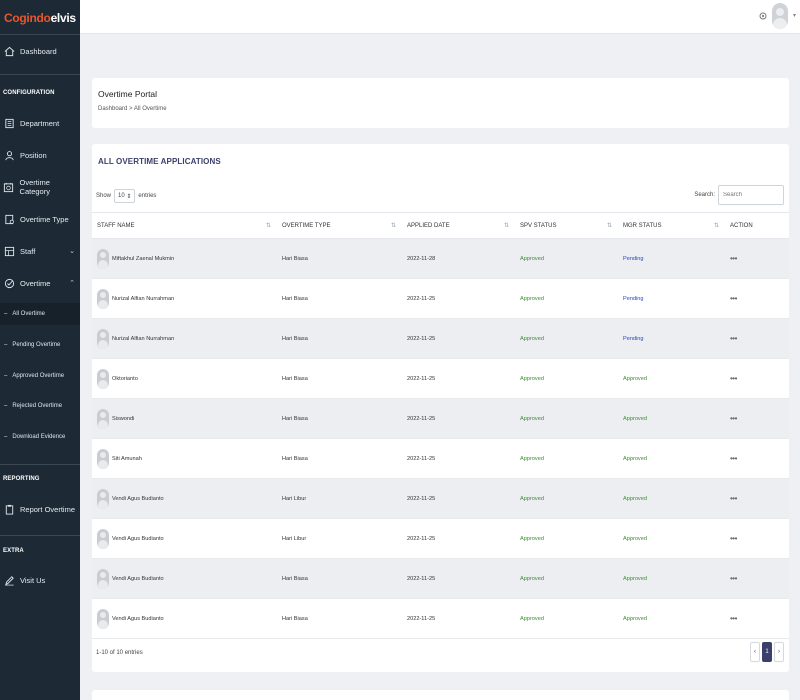 The width and height of the screenshot is (800, 700). Describe the element at coordinates (9, 219) in the screenshot. I see `document-icon` at that location.